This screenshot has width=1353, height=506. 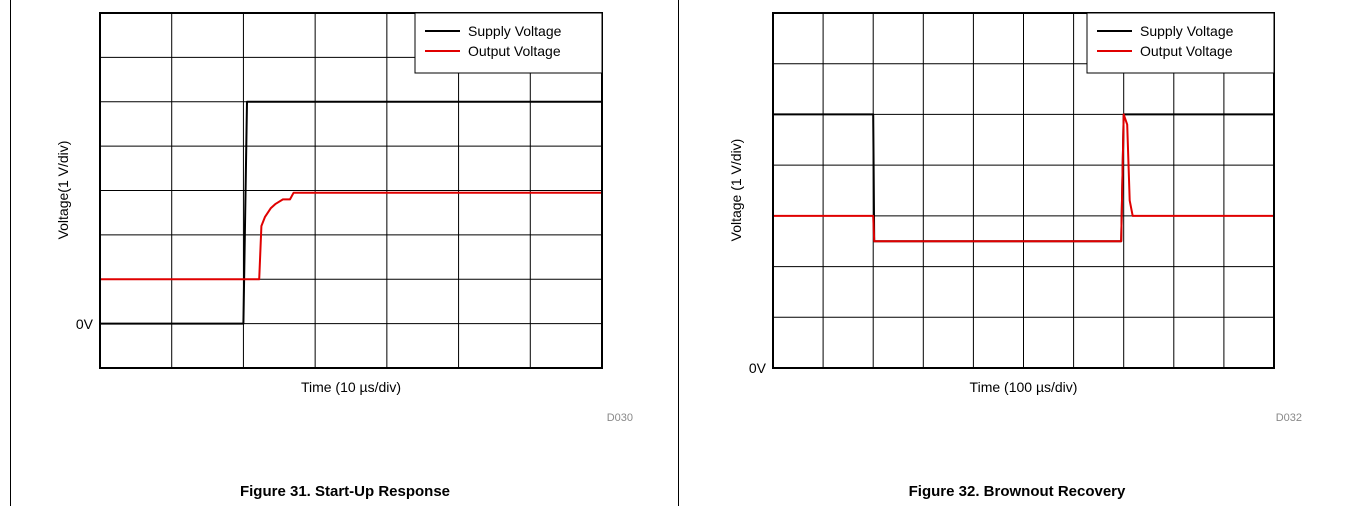 I want to click on x-axis-label: Time (100 µs/div), so click(x=1024, y=387).